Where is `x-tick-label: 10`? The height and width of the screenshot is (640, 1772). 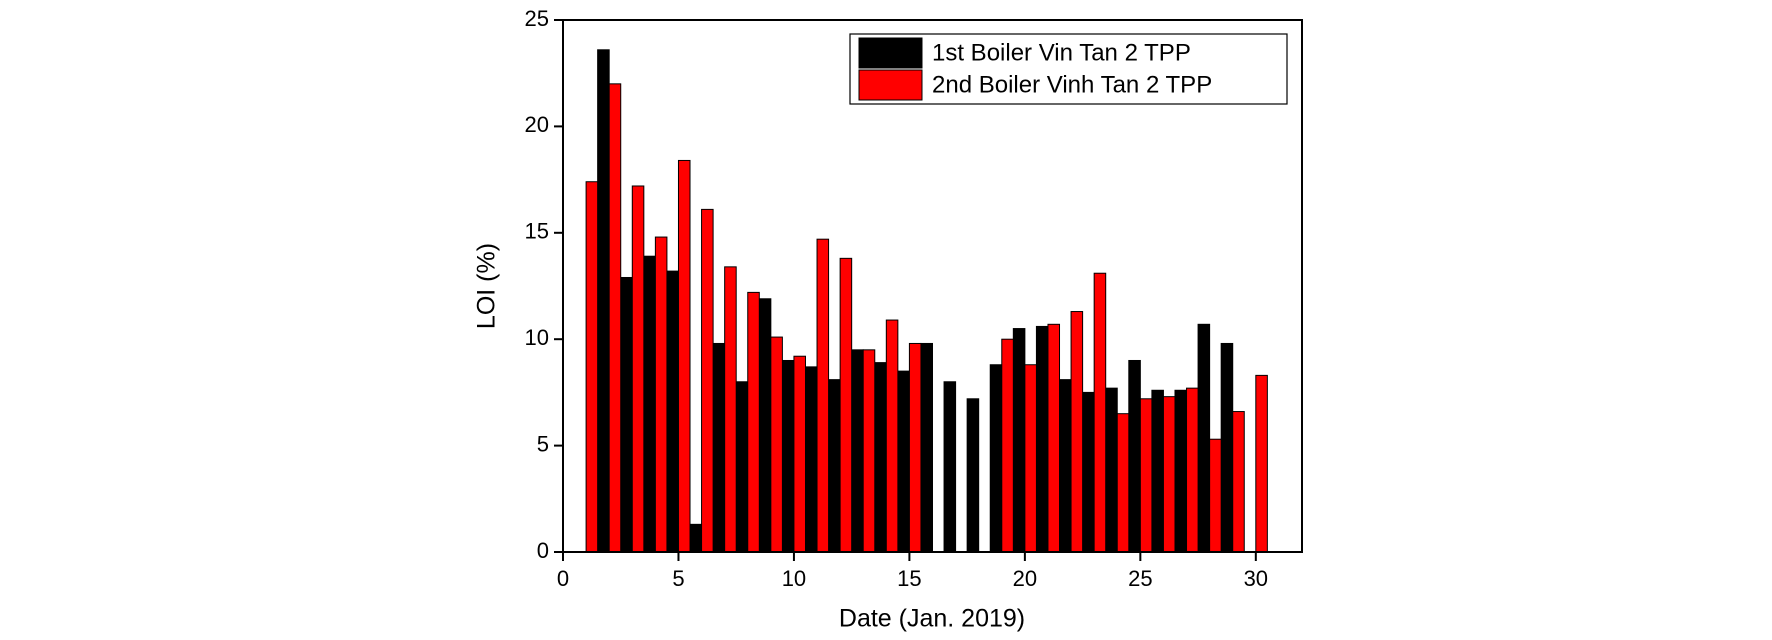 x-tick-label: 10 is located at coordinates (794, 578).